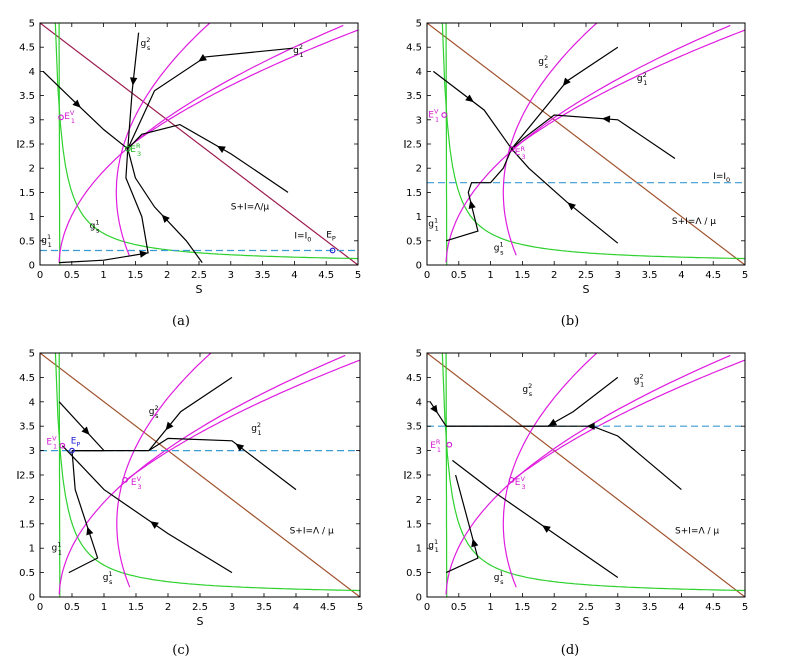 This screenshot has height=668, width=786. What do you see at coordinates (414, 476) in the screenshot?
I see `y-tick-label: 2.5` at bounding box center [414, 476].